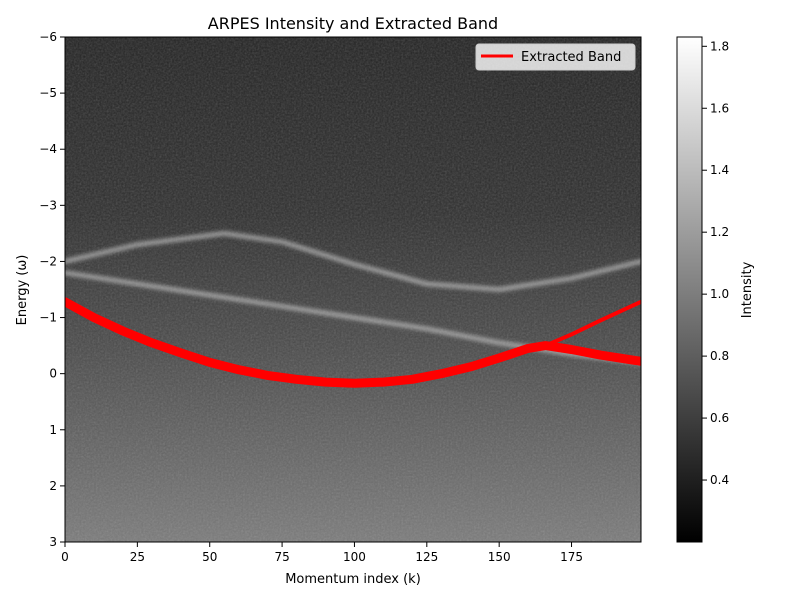  What do you see at coordinates (719, 356) in the screenshot?
I see `colorbar-tick-label: 0.8` at bounding box center [719, 356].